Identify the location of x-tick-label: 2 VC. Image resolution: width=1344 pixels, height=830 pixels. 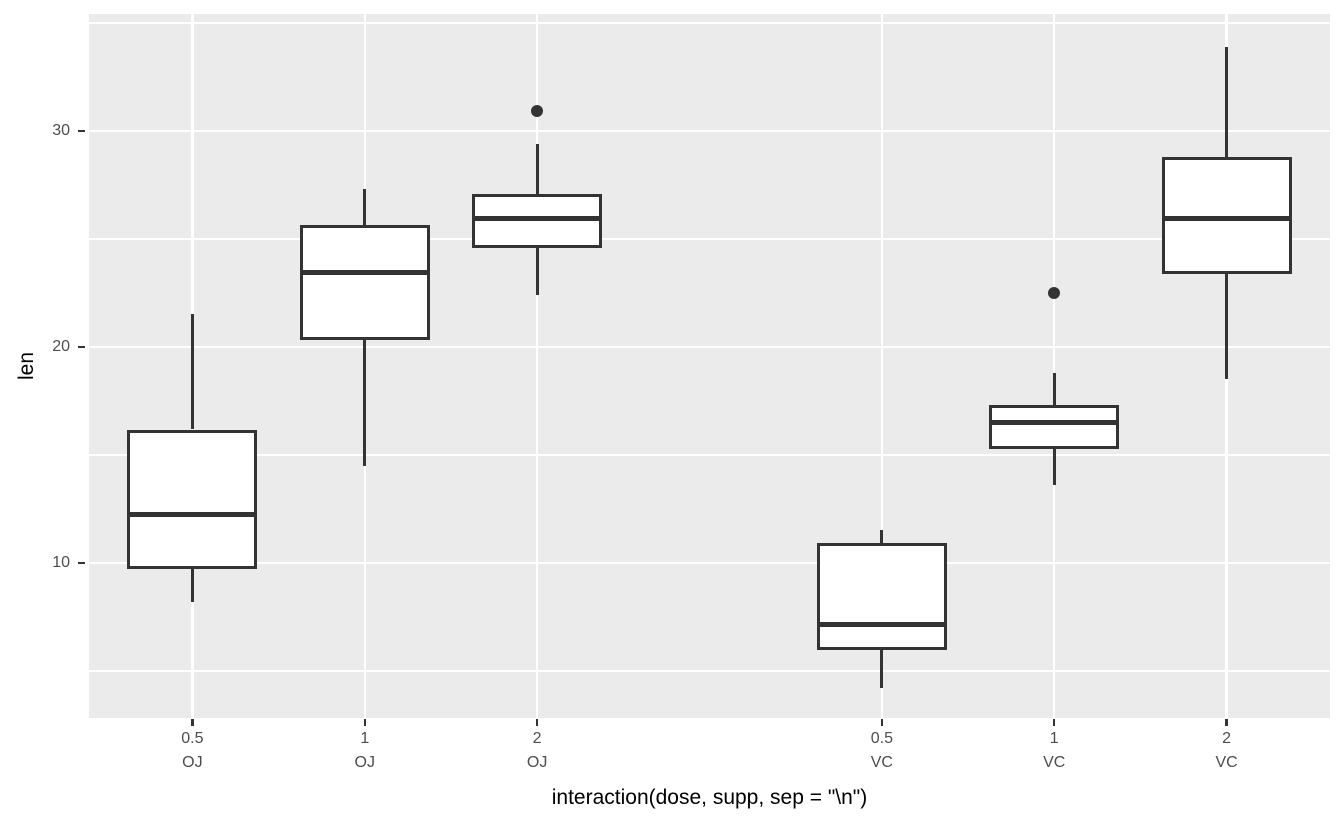
(1227, 751).